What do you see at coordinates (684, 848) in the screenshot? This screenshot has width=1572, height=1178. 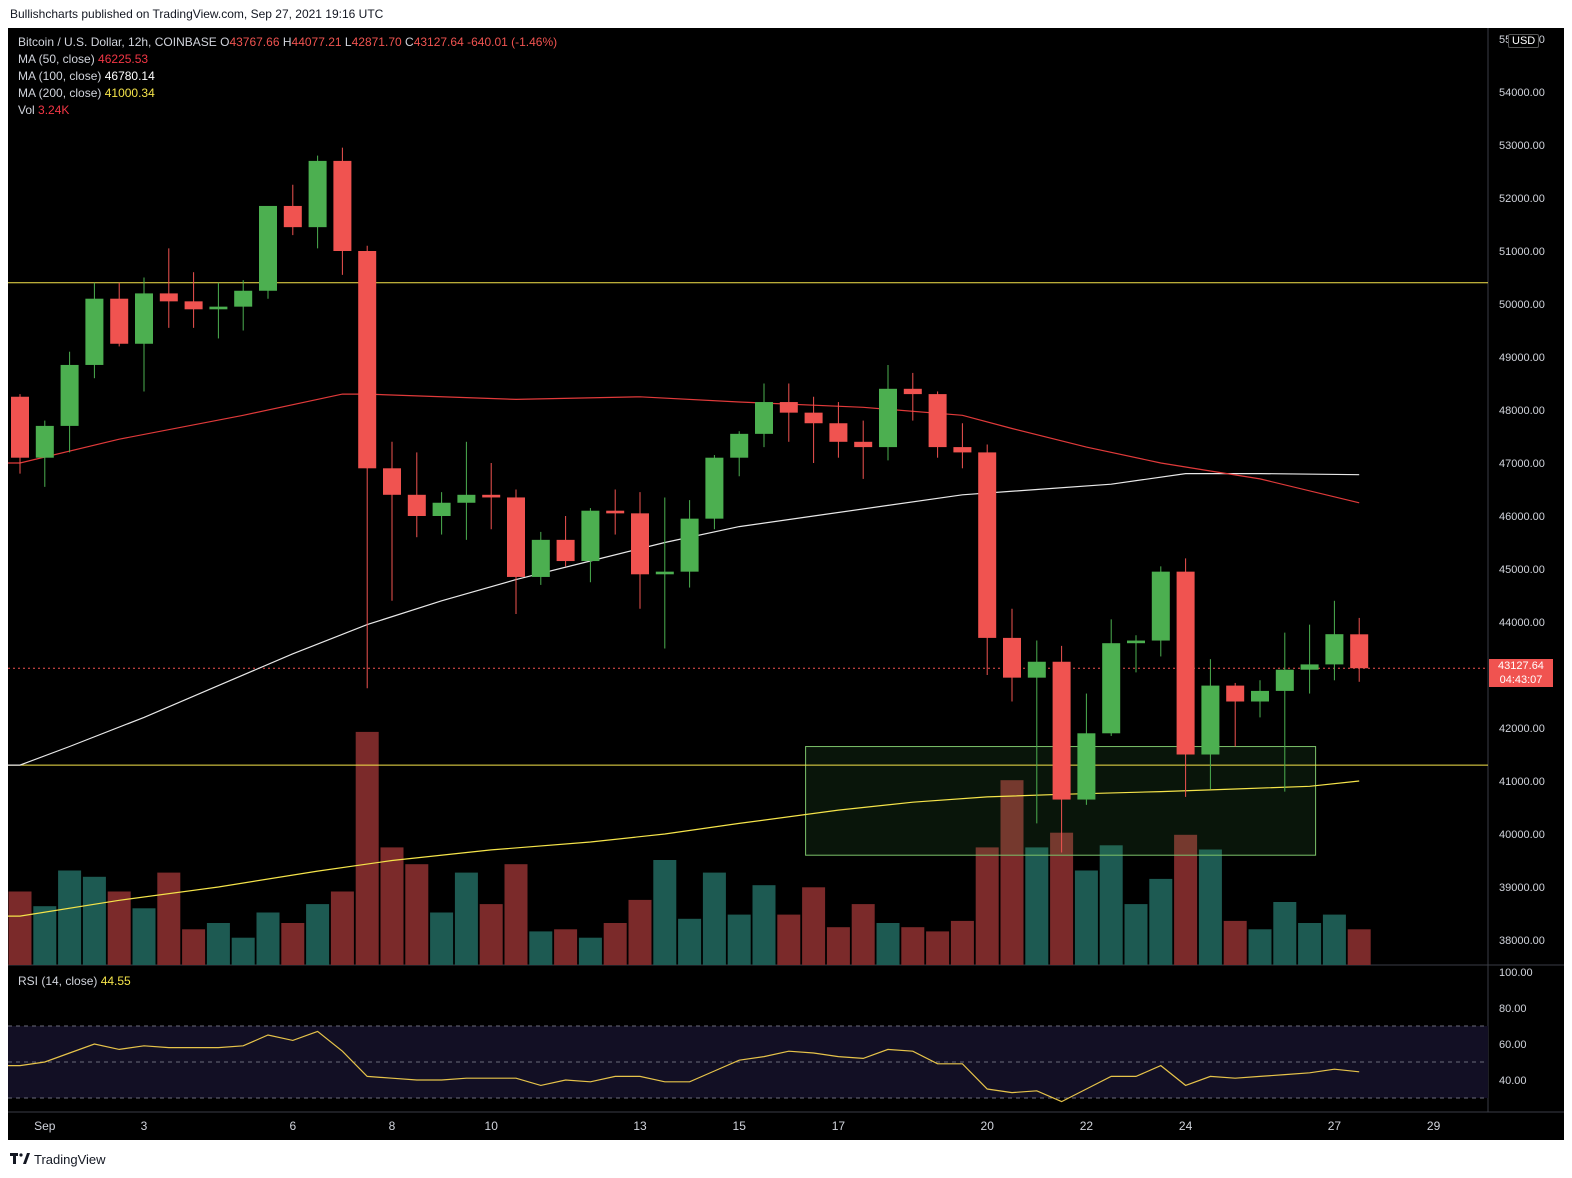 I see `ma200-line` at bounding box center [684, 848].